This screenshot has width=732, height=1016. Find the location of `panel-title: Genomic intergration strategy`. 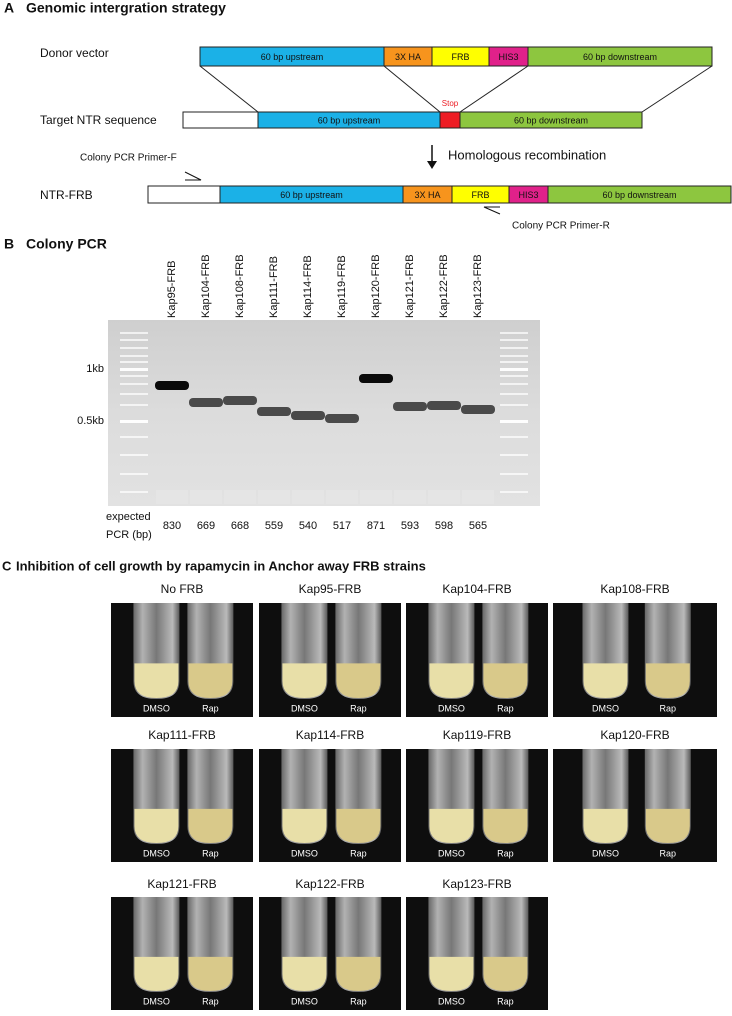

panel-title: Genomic intergration strategy is located at coordinates (126, 8).